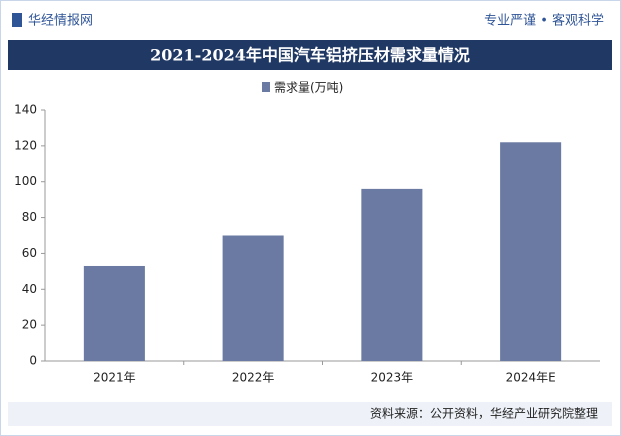 The image size is (621, 436). What do you see at coordinates (60, 21) in the screenshot?
I see `brand: 华经情报网` at bounding box center [60, 21].